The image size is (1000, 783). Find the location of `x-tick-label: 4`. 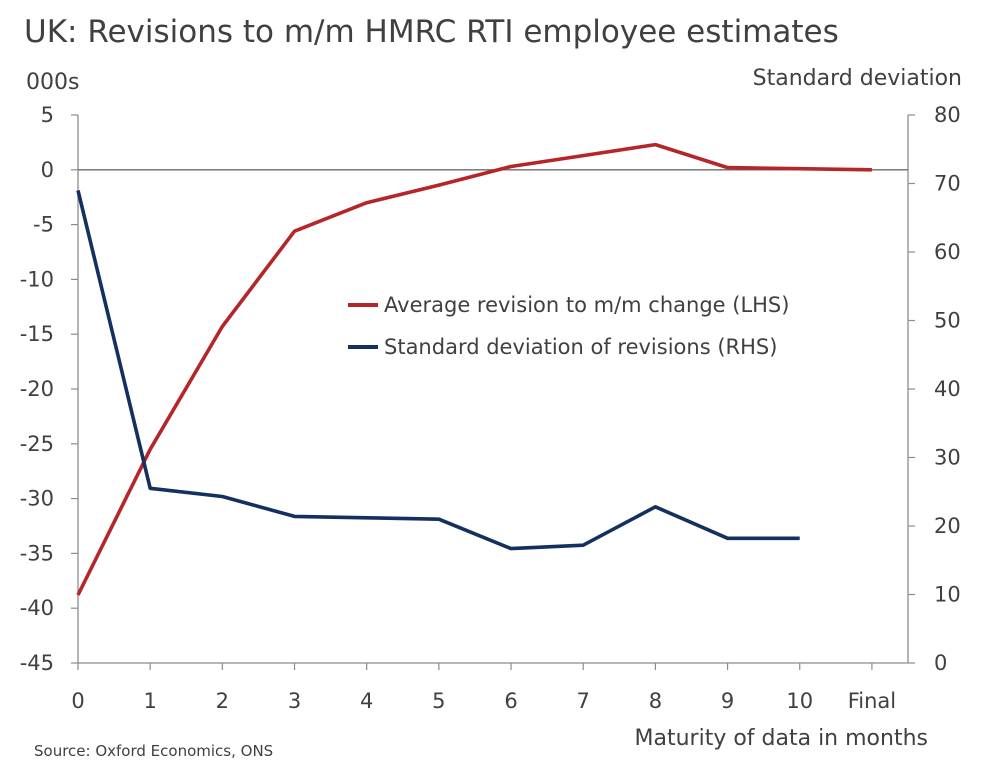

x-tick-label: 4 is located at coordinates (366, 701).